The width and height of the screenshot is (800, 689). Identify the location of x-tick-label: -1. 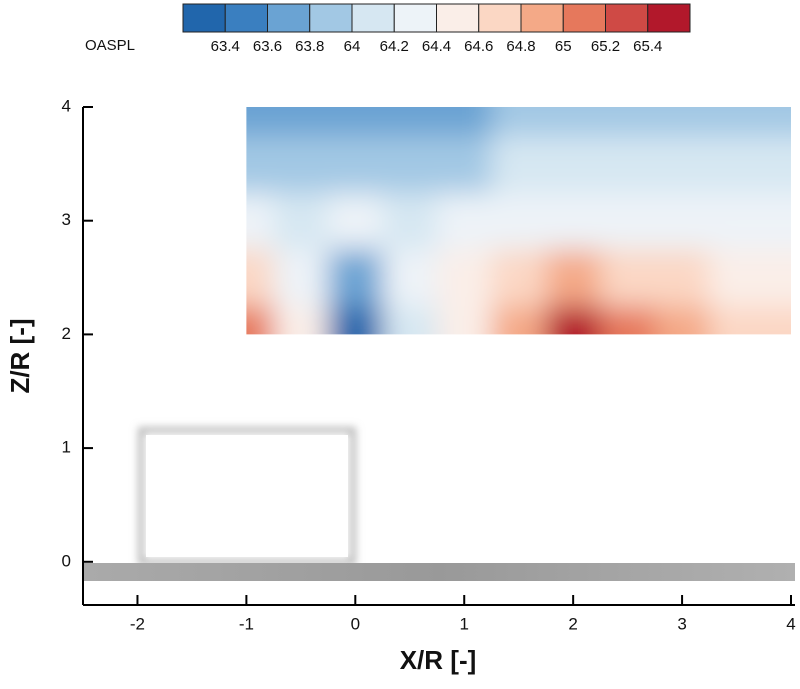
(246, 623).